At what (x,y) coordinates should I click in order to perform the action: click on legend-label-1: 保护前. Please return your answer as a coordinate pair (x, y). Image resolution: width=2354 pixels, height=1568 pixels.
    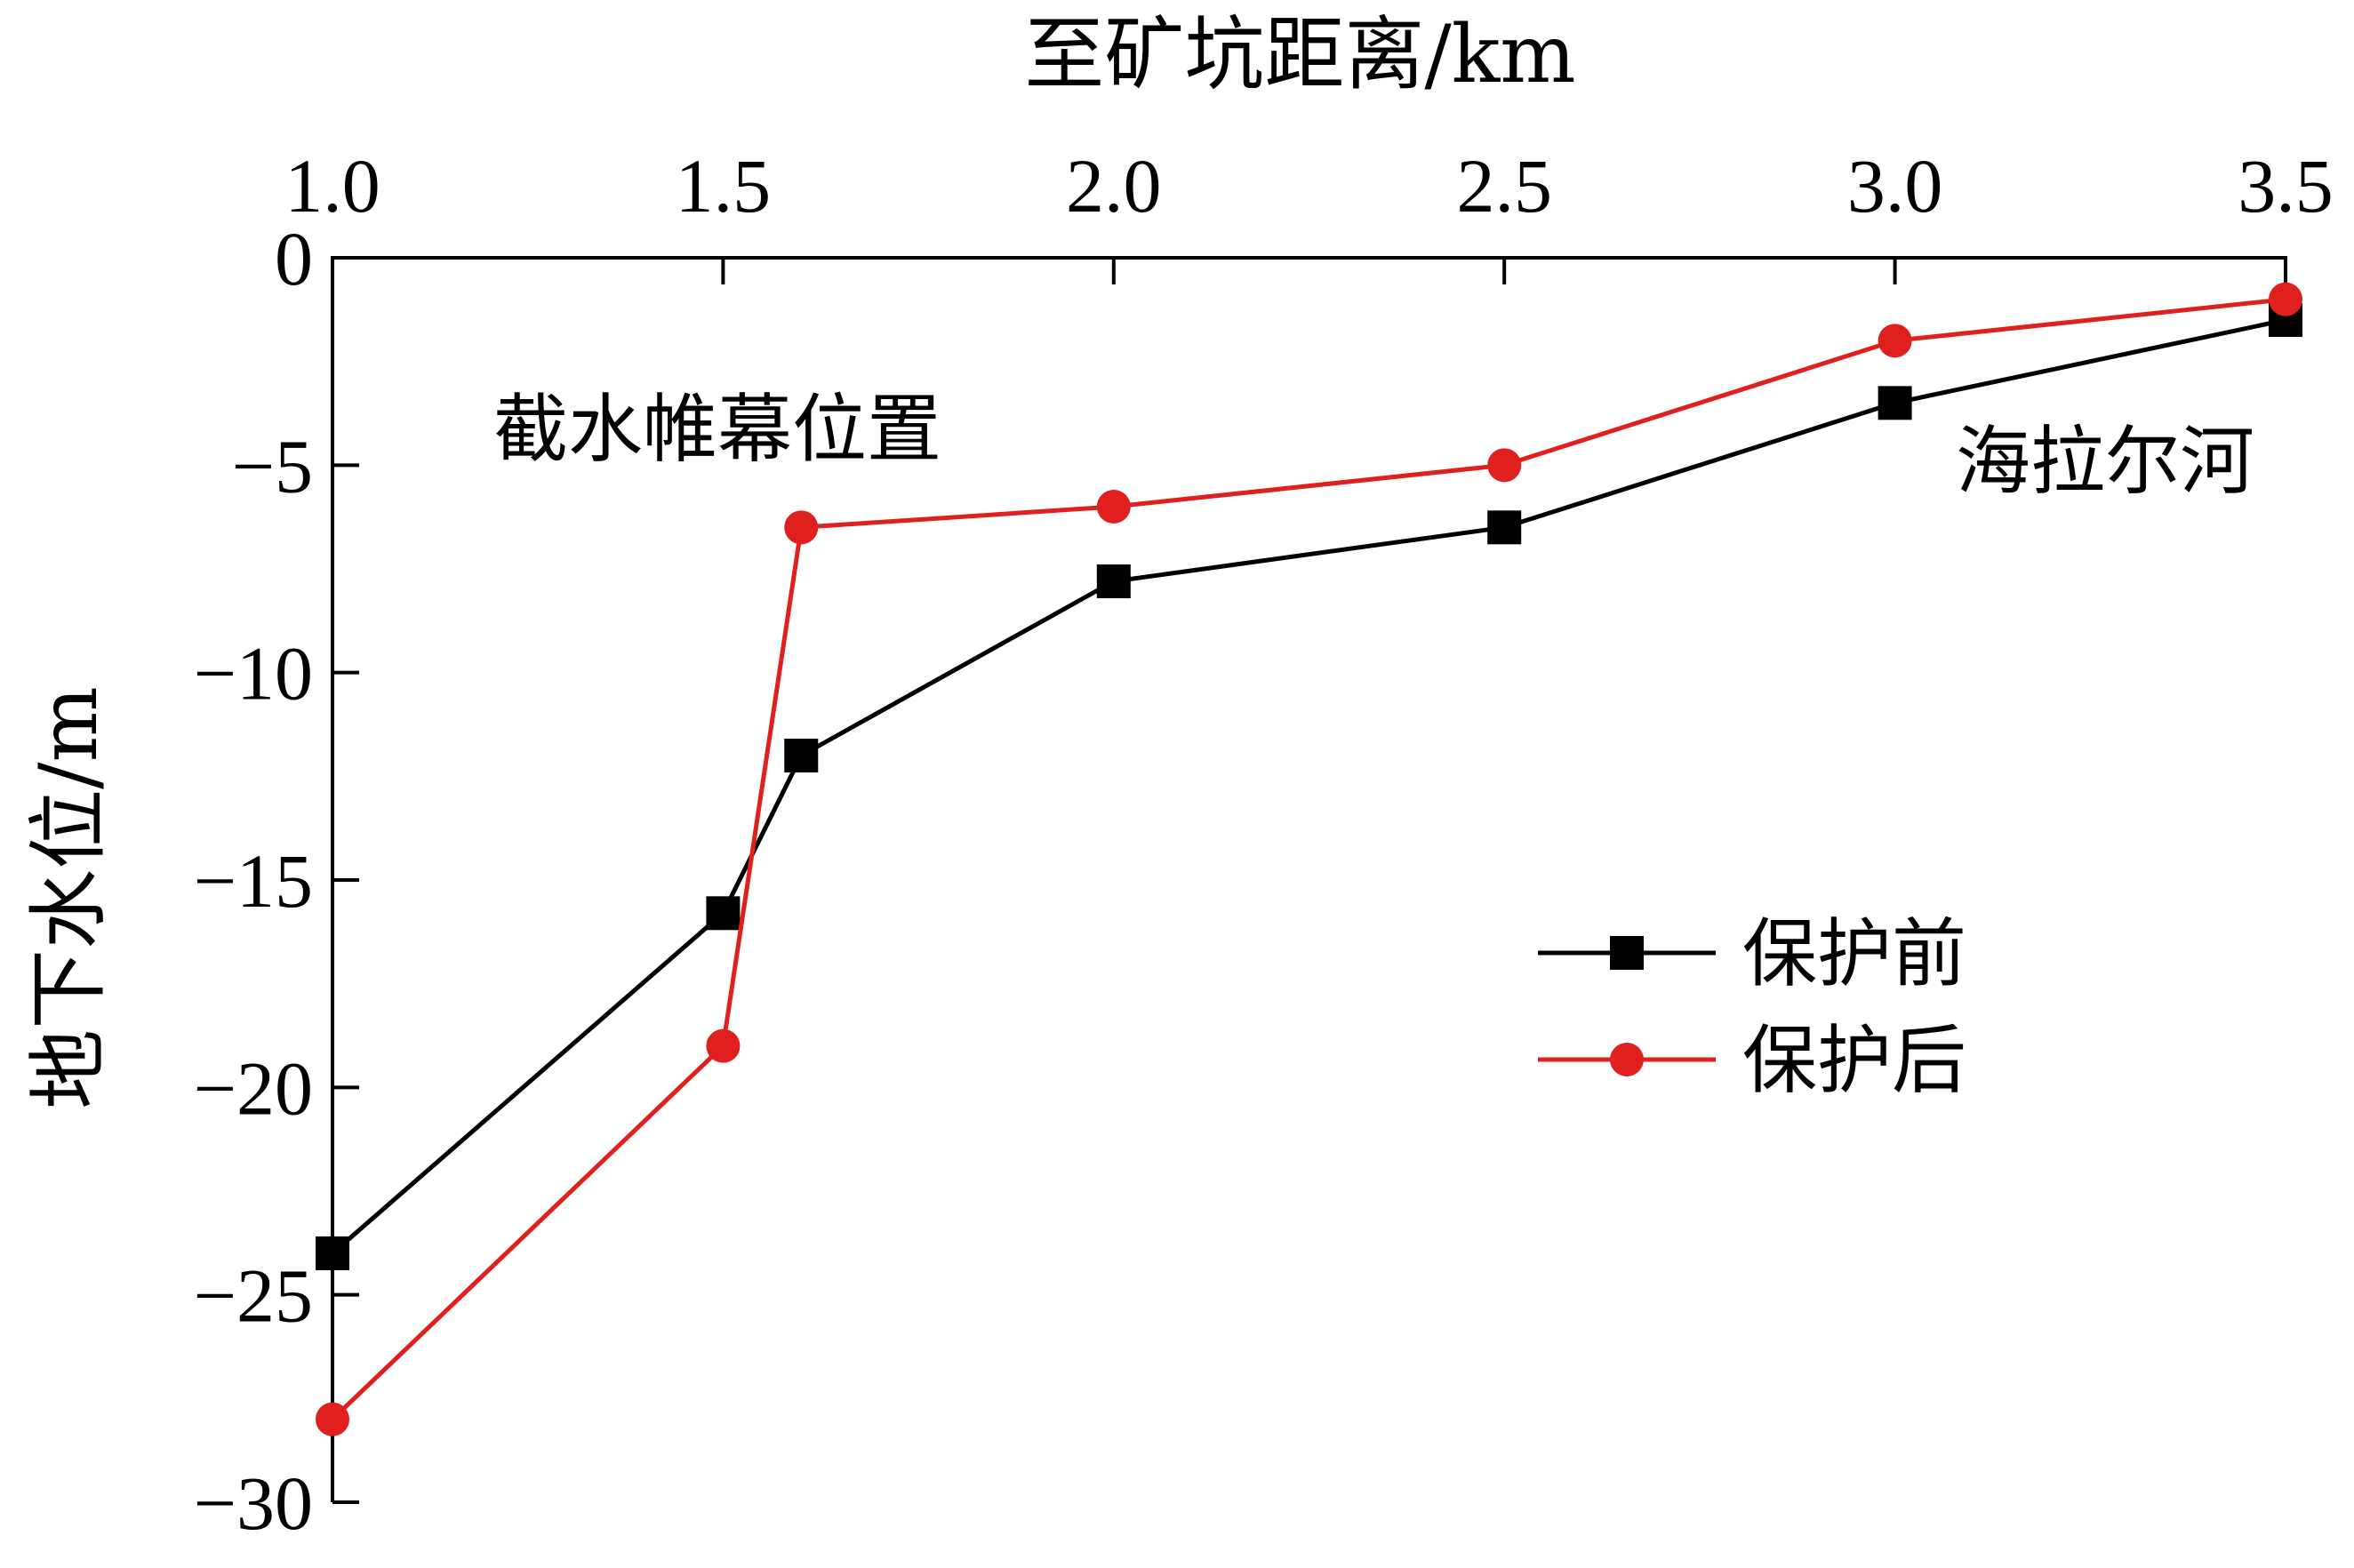
    Looking at the image, I should click on (1854, 953).